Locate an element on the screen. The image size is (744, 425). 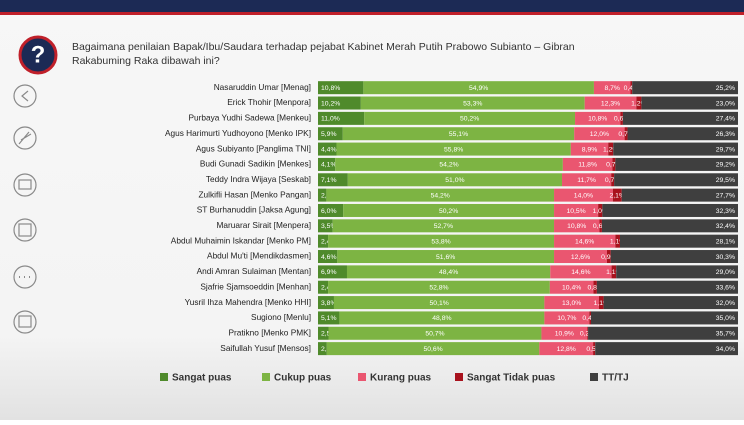
value-label: 3,8% is located at coordinates (329, 303).